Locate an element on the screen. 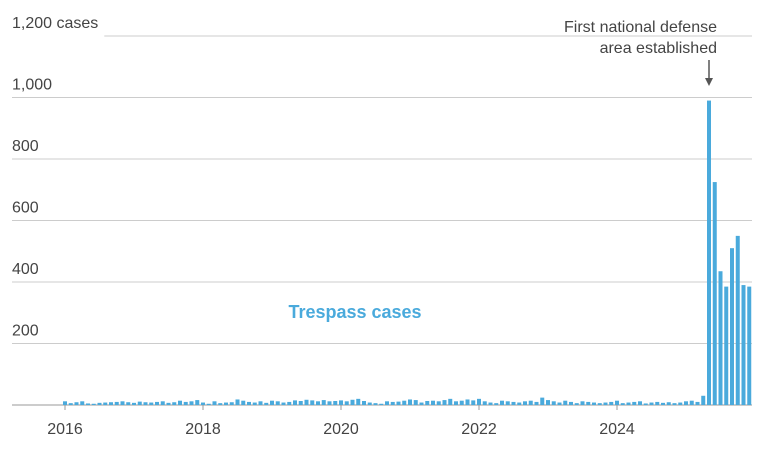  y-tick-label: 600 is located at coordinates (25, 208).